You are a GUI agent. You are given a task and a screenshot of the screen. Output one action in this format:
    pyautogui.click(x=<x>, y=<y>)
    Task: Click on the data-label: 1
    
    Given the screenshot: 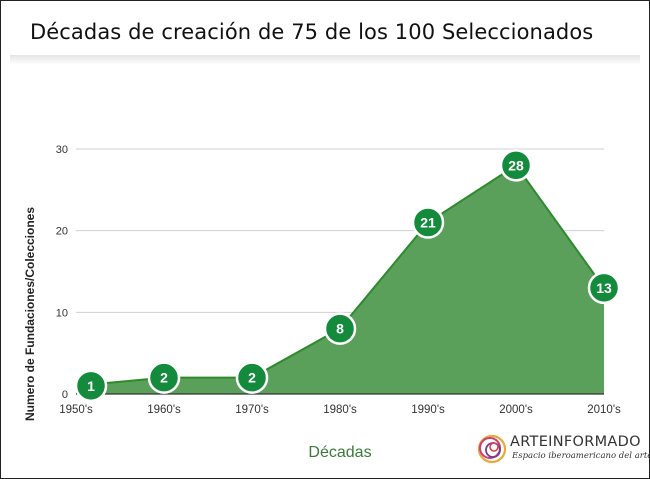 What is the action you would take?
    pyautogui.click(x=91, y=386)
    